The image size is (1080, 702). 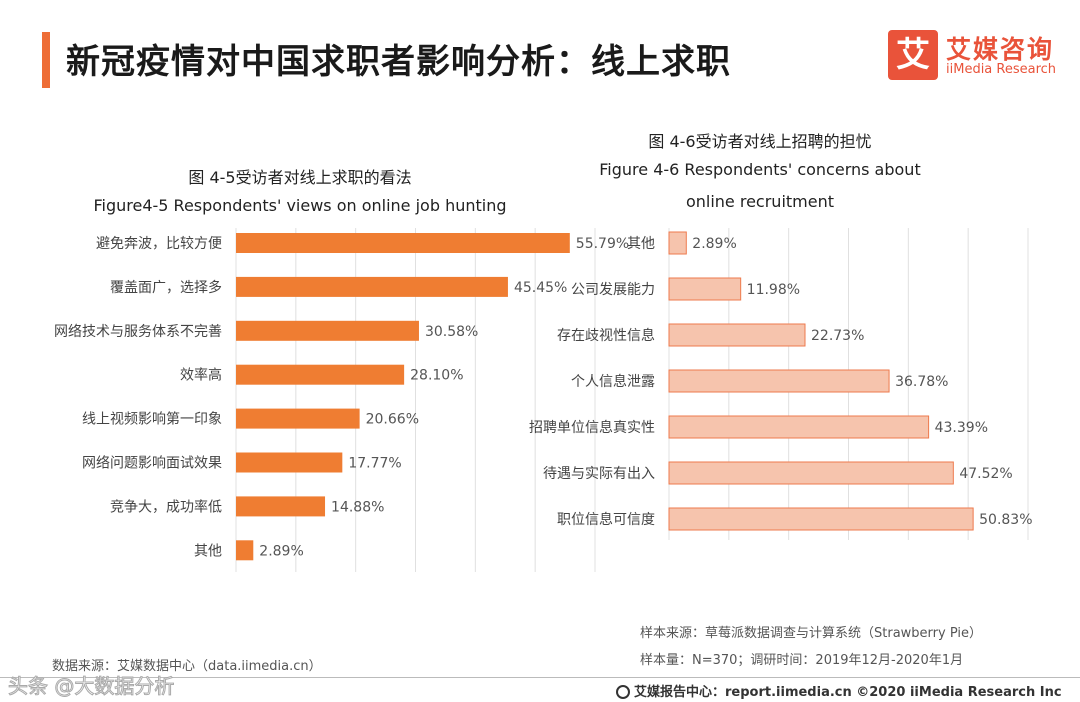 I want to click on watermark: 头条 @大数据分析, so click(x=91, y=686).